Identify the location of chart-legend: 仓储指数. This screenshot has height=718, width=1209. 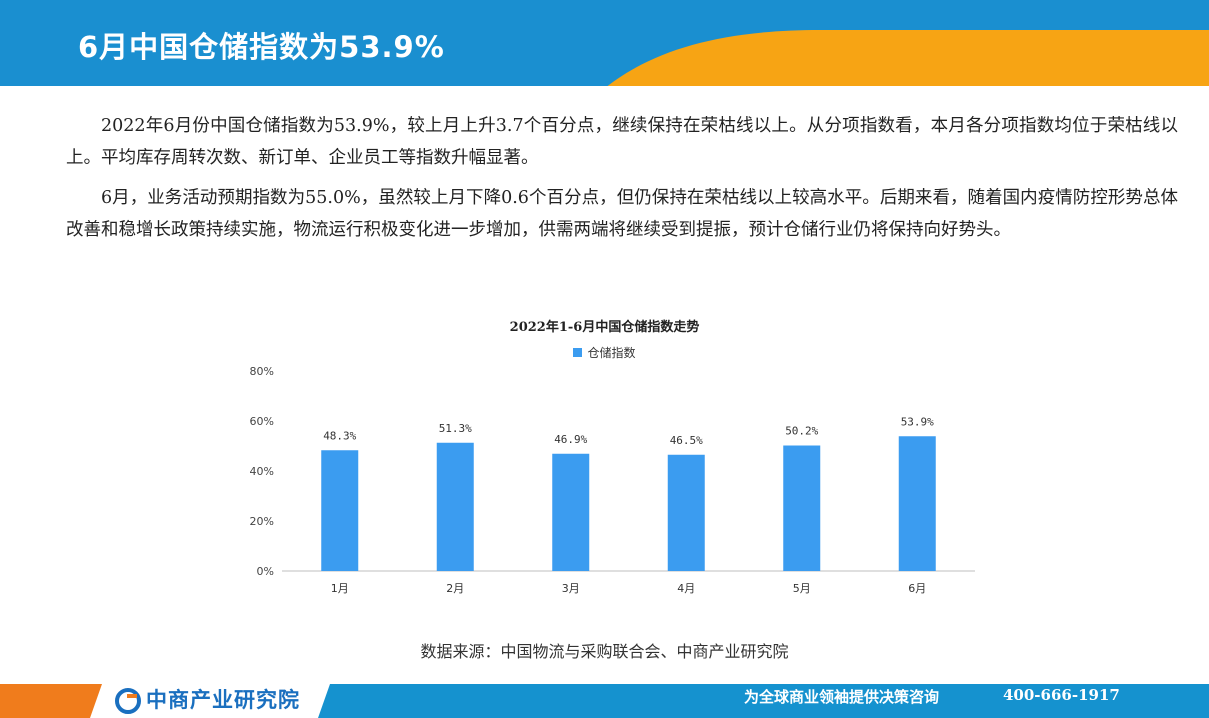
(604, 352).